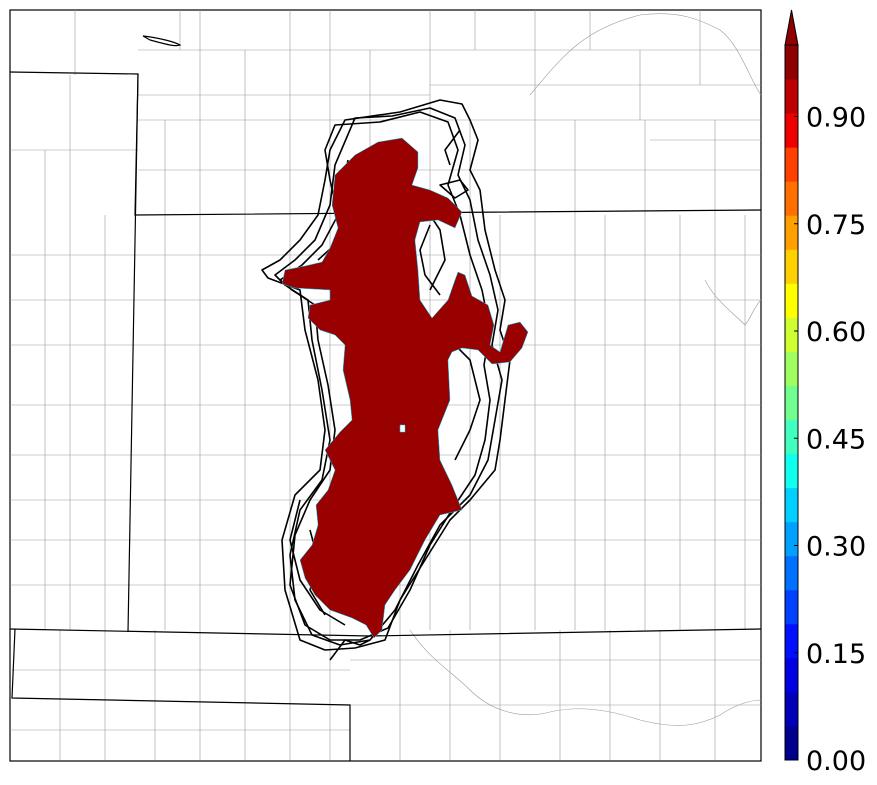 Image resolution: width=877 pixels, height=785 pixels. What do you see at coordinates (836, 547) in the screenshot?
I see `colorbar-tick-label: 0.30` at bounding box center [836, 547].